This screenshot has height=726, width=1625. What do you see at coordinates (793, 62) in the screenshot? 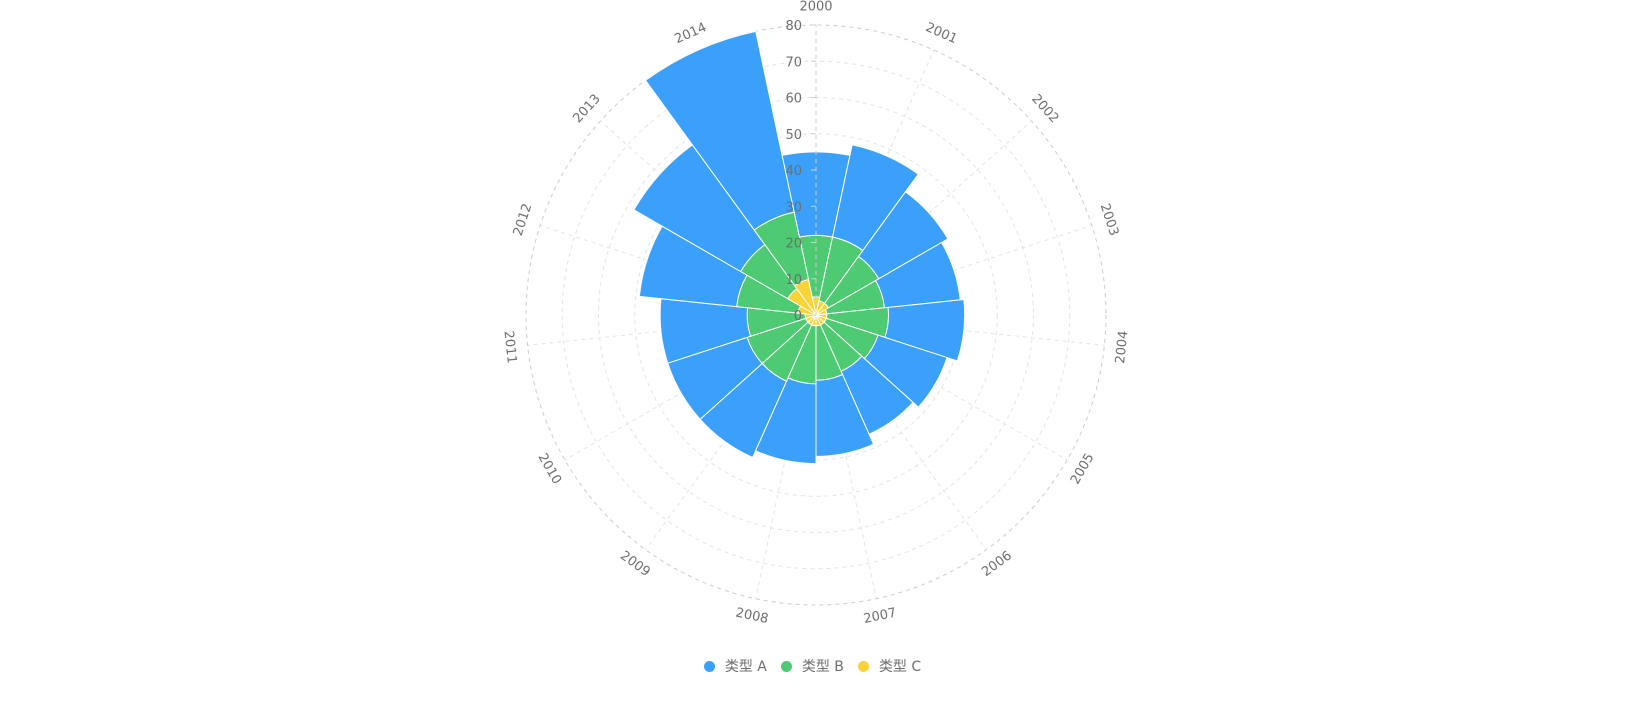
I see `radial-tick-label: 70` at bounding box center [793, 62].